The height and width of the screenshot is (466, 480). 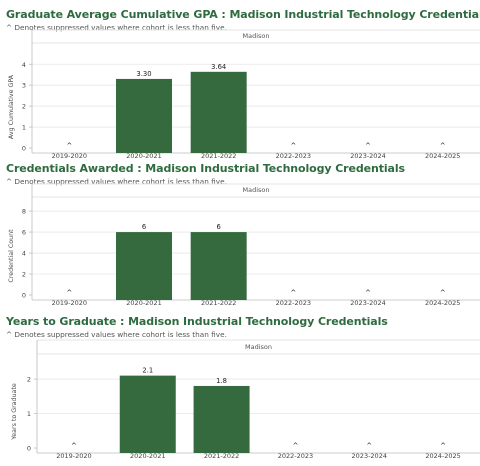 I want to click on data-label-2021-2022: 3.64, so click(x=218, y=67).